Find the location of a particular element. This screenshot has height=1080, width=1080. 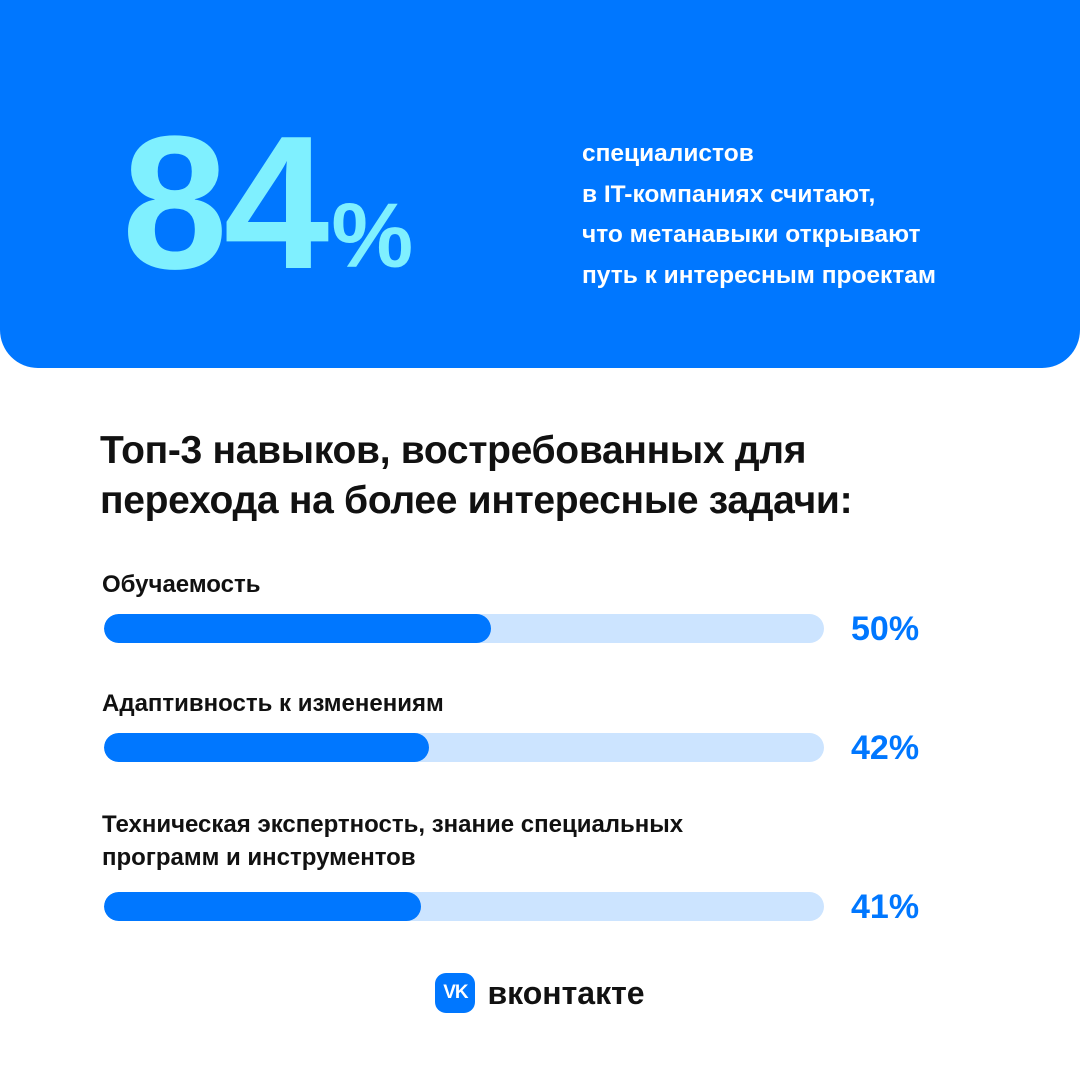

skill-label-adaptability: Адаптивность к изменениям is located at coordinates (273, 703).